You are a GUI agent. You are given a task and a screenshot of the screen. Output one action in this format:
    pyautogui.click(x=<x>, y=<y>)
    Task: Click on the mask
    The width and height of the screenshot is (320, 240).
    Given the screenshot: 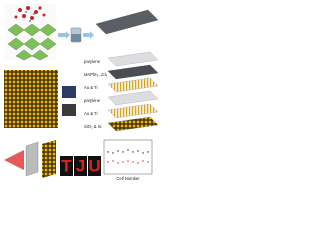 What is the action you would take?
    pyautogui.click(x=32, y=159)
    